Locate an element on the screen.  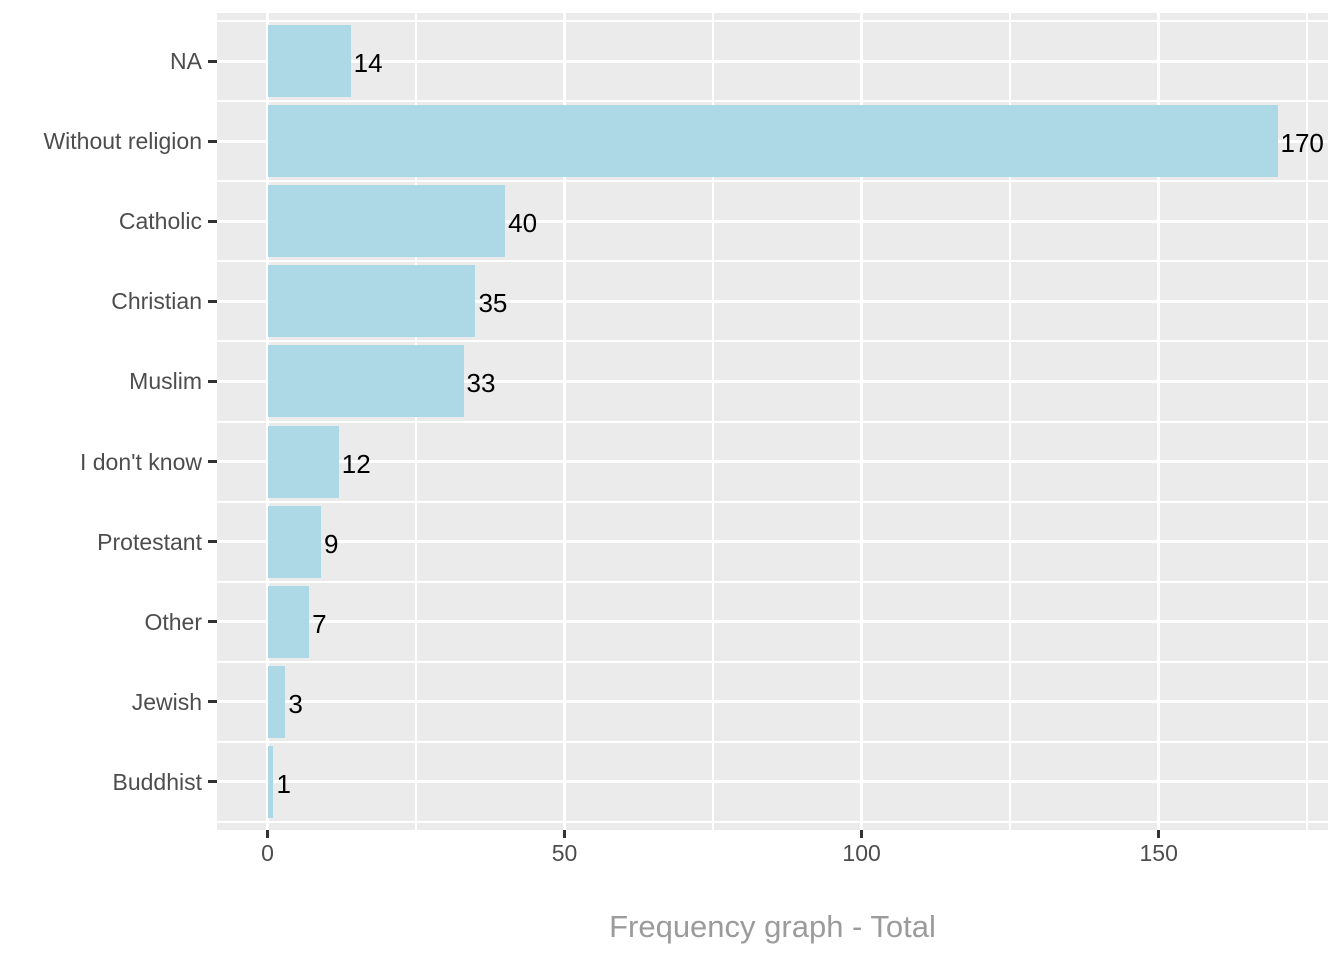
x-axis-title: Frequency graph - Total is located at coordinates (772, 926).